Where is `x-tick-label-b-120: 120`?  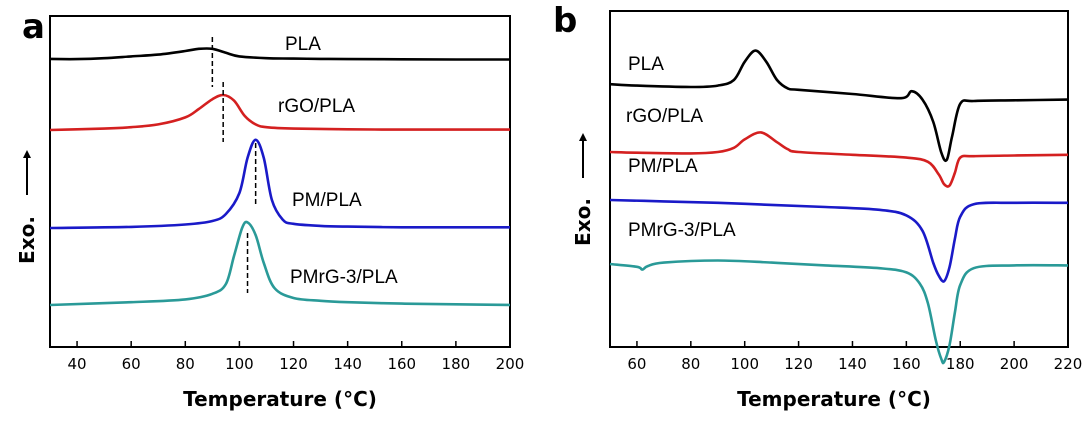 x-tick-label-b-120: 120 is located at coordinates (798, 364).